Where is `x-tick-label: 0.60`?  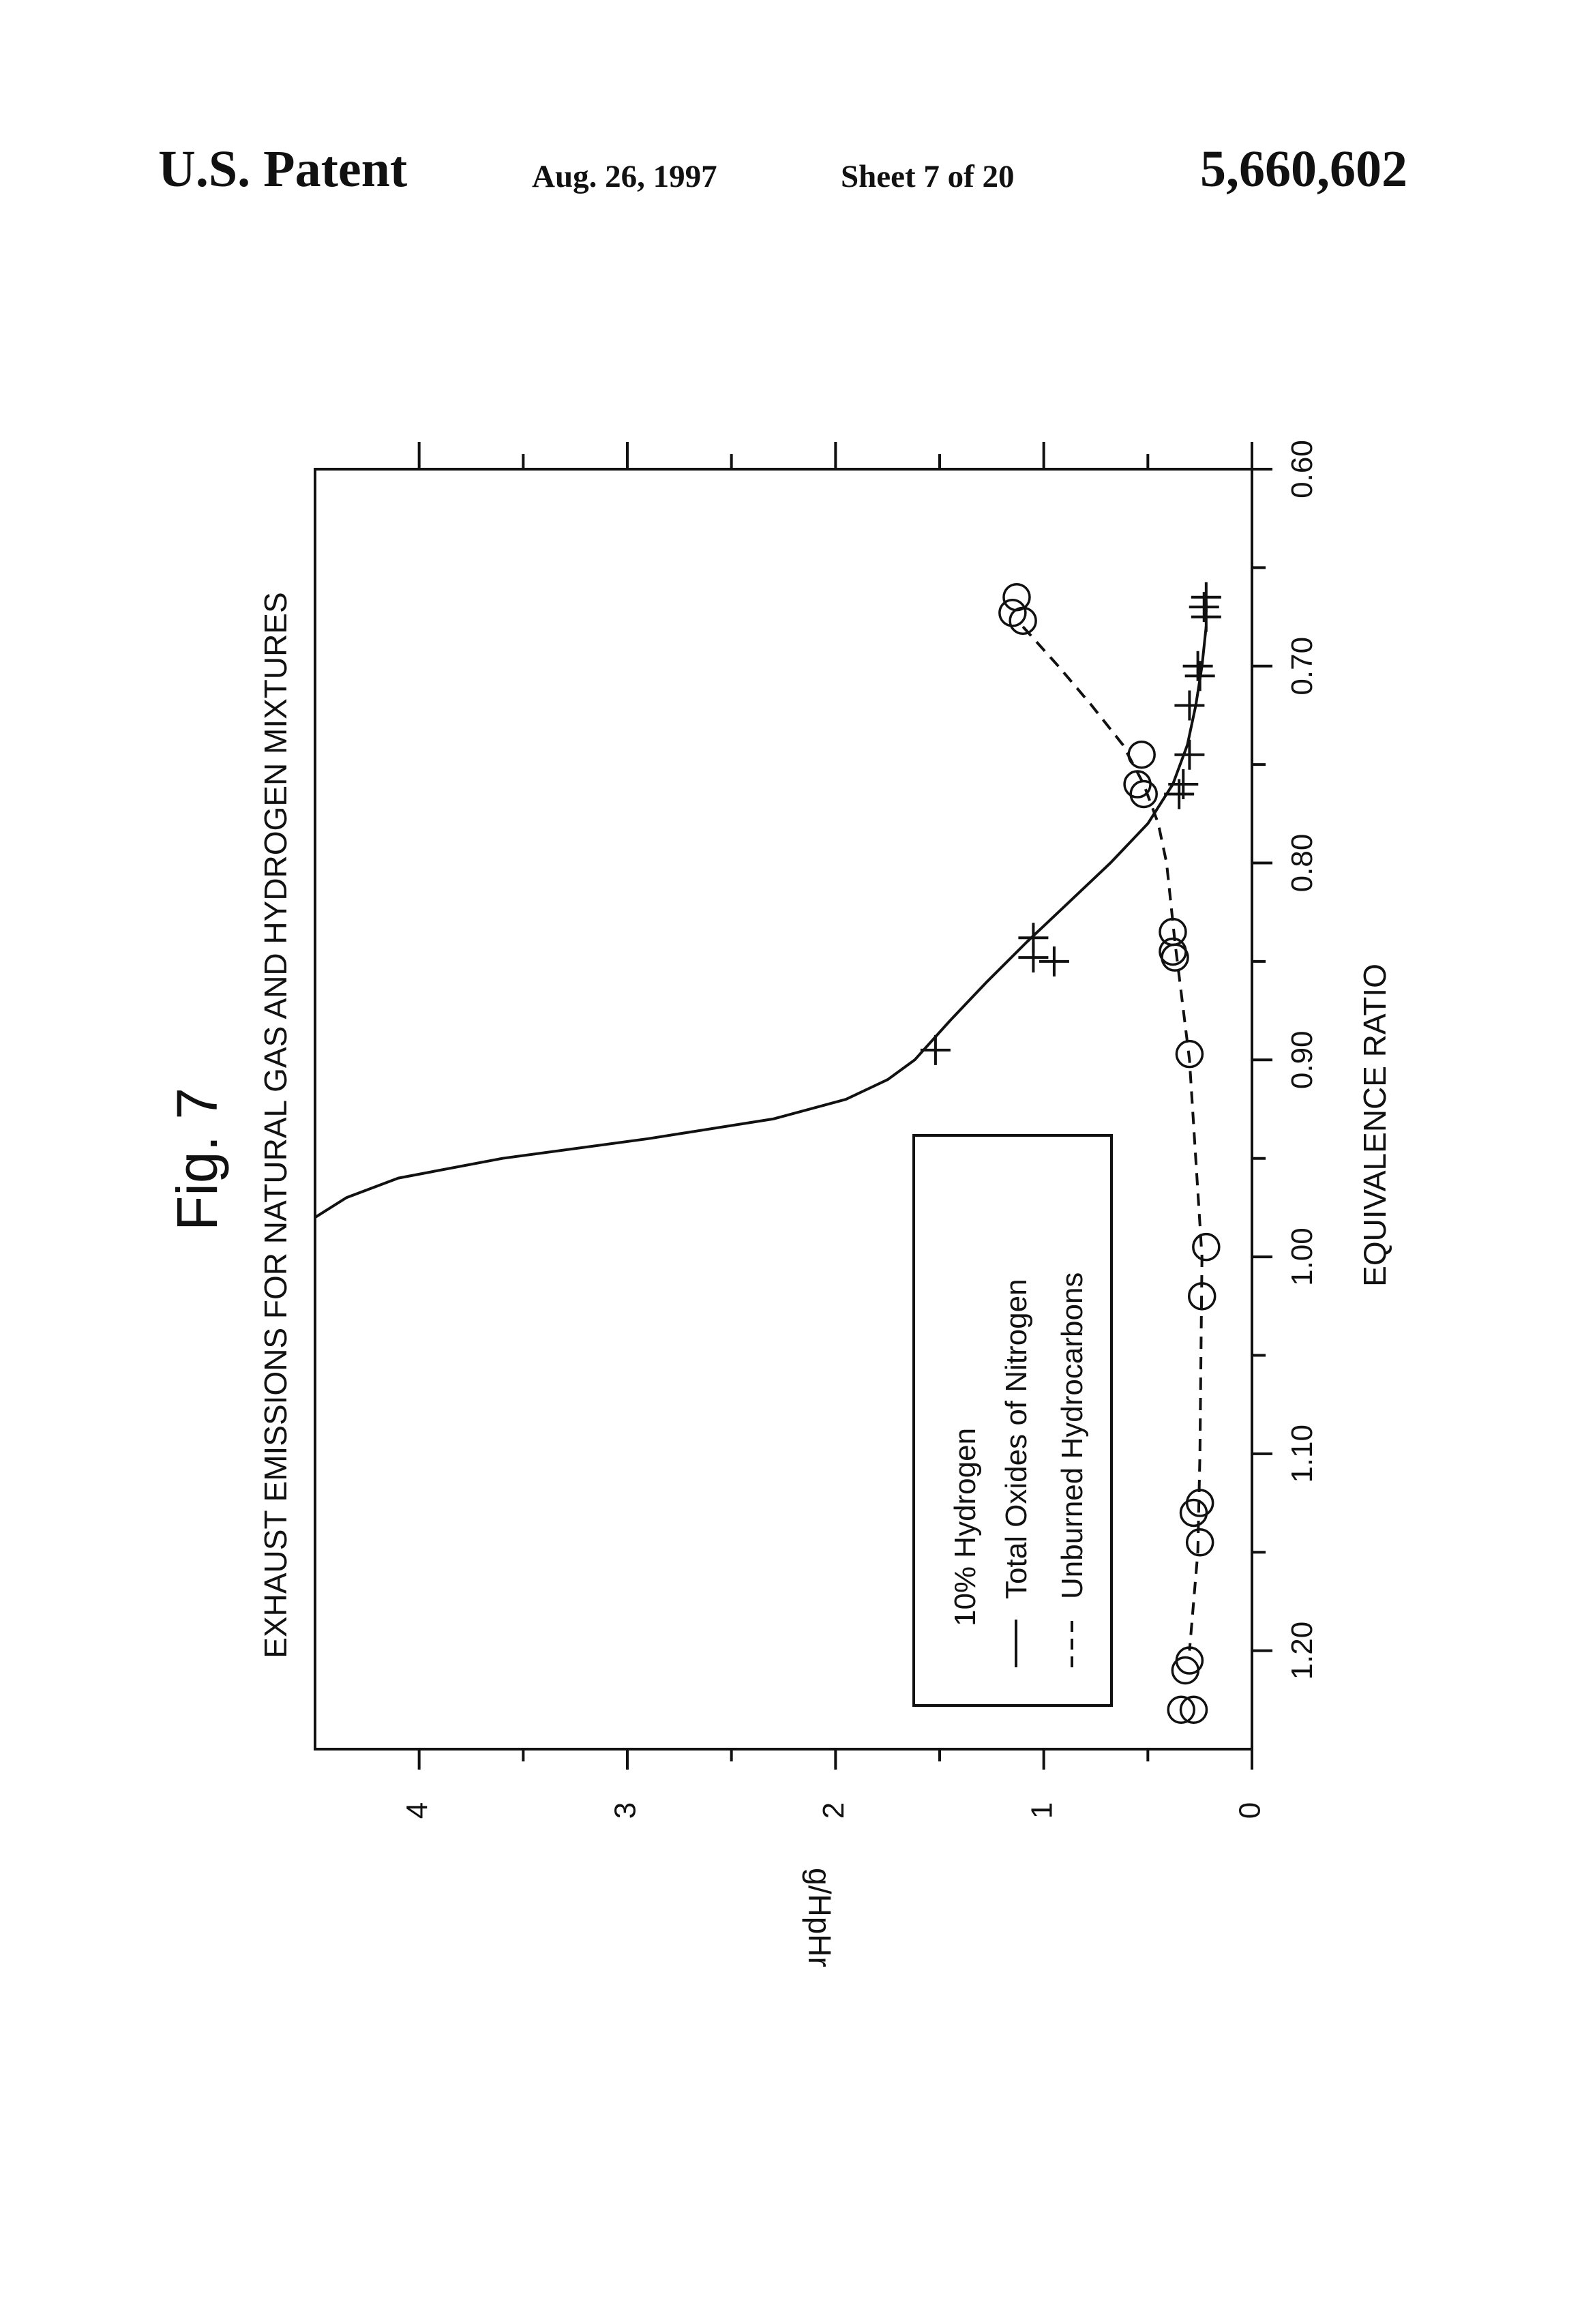 x-tick-label: 0.60 is located at coordinates (1302, 469).